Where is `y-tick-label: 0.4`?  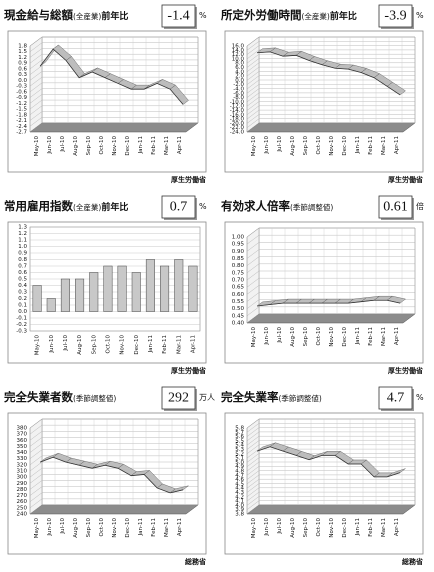 y-tick-label: 0.4 is located at coordinates (22, 286).